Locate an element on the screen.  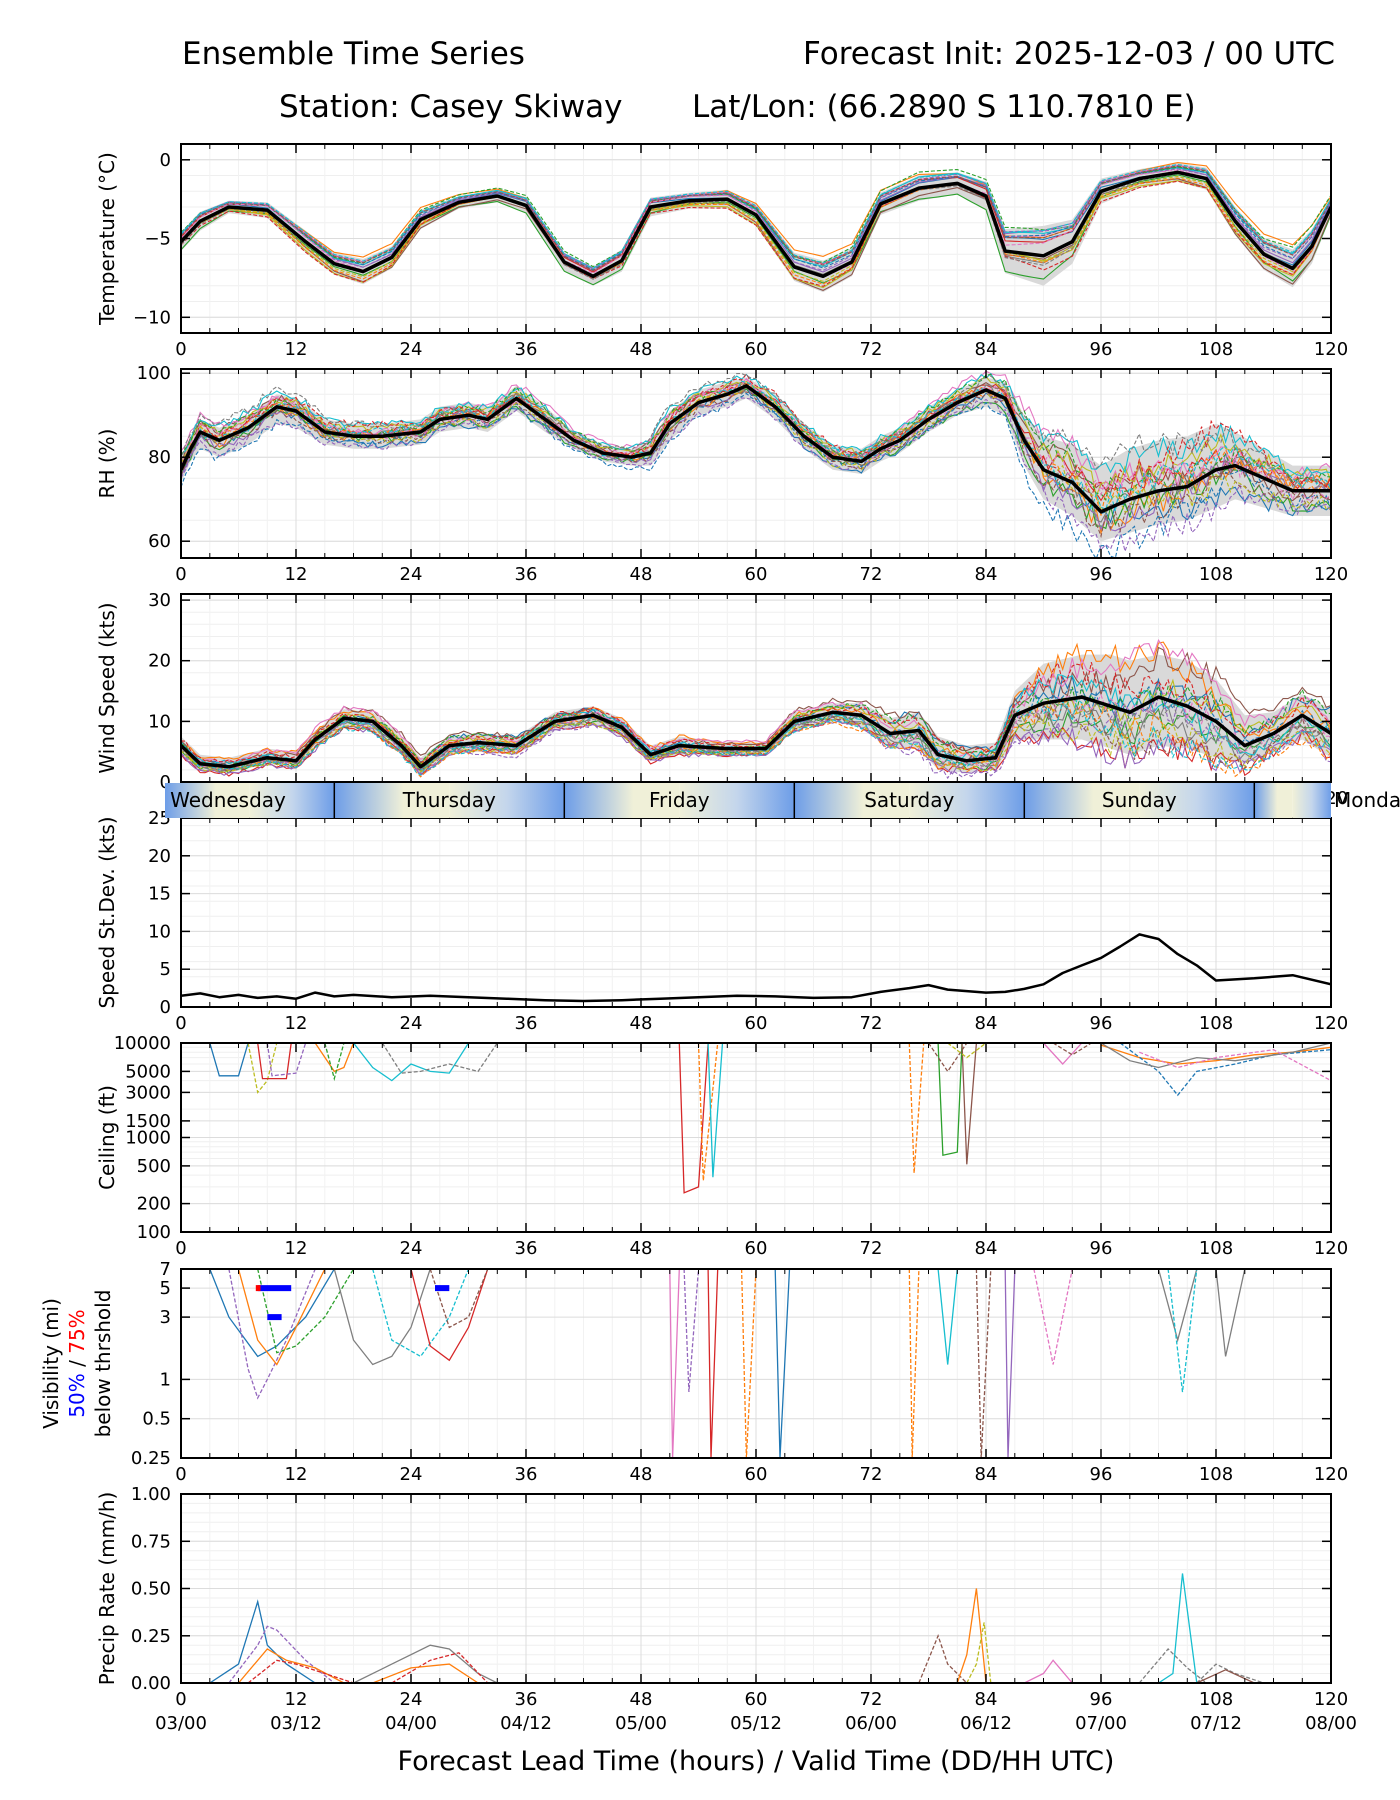
y-tick-label: 200 is located at coordinates (154, 1204).